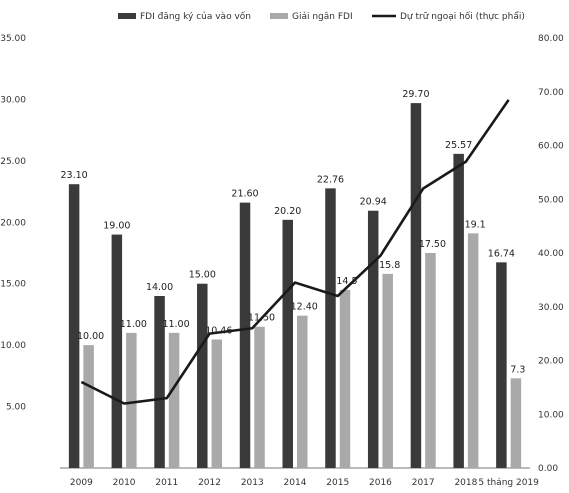 The height and width of the screenshot is (493, 569). I want to click on data-label-fdi-disbursed: 7.3, so click(517, 369).